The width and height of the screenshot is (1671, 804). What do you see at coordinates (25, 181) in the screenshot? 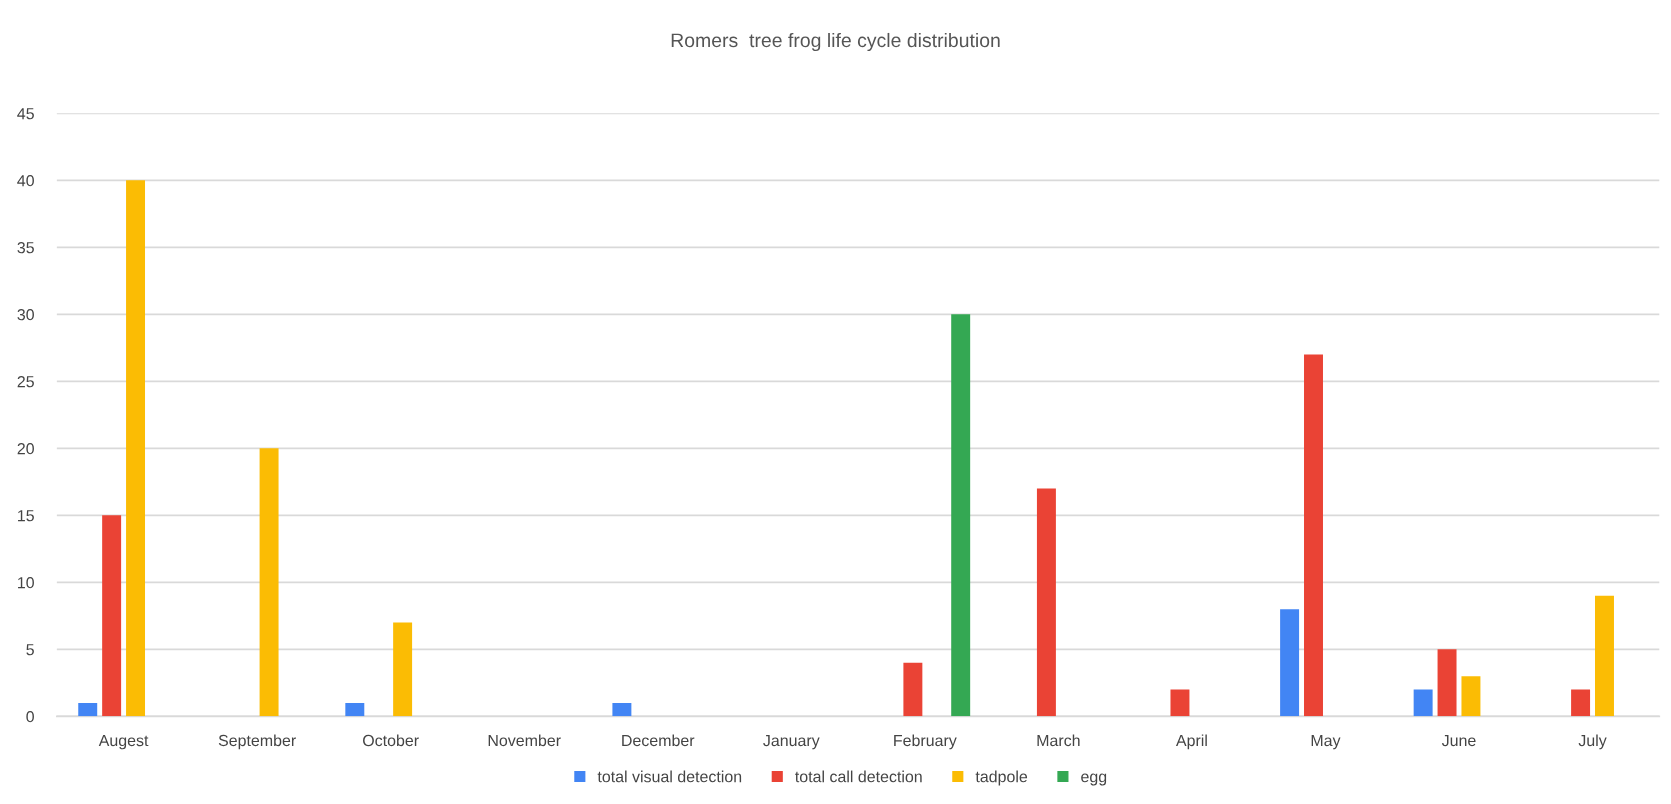
I see `y-tick-label: 40` at bounding box center [25, 181].